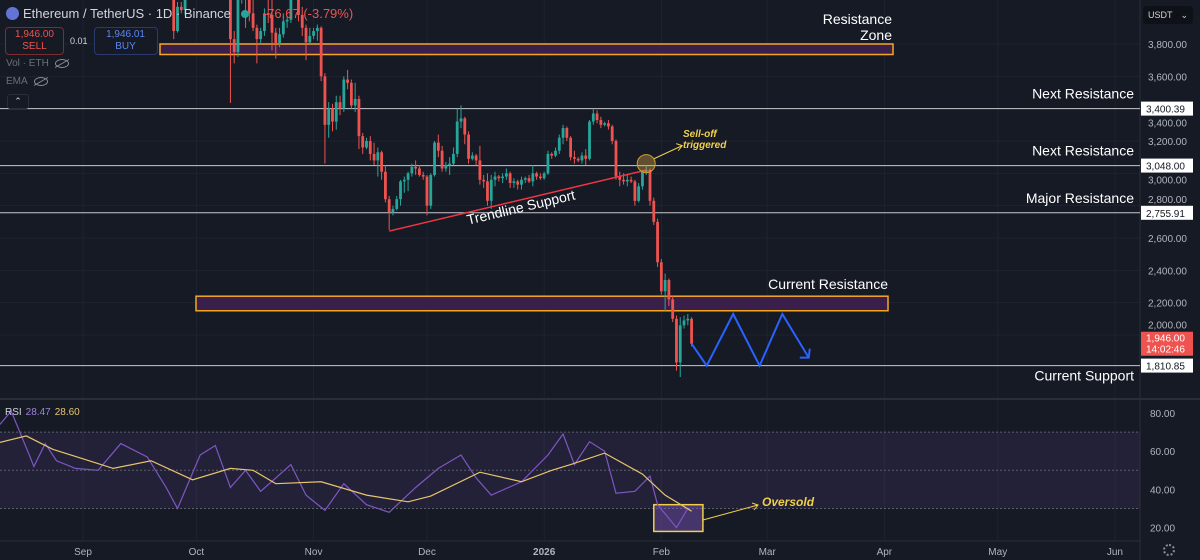 The height and width of the screenshot is (560, 1200). Describe the element at coordinates (700, 134) in the screenshot. I see `selloff-label: Sell-off` at that location.